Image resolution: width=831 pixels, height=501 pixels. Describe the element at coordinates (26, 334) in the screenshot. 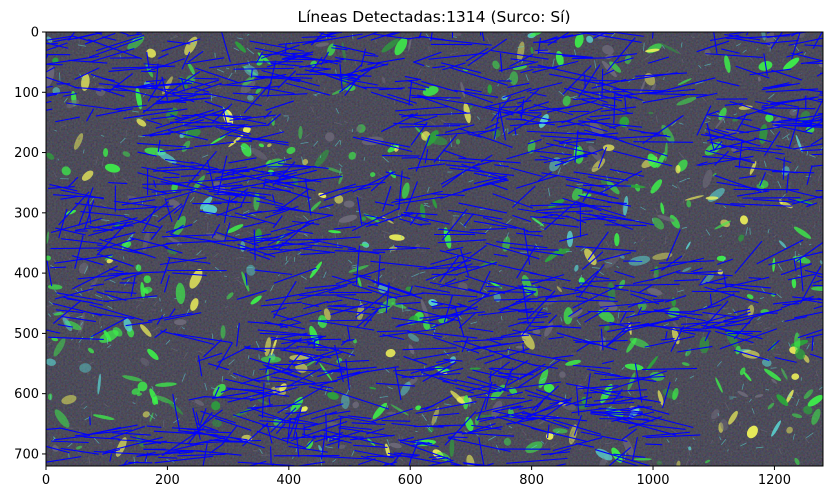

I see `y-tick-label: 500` at that location.